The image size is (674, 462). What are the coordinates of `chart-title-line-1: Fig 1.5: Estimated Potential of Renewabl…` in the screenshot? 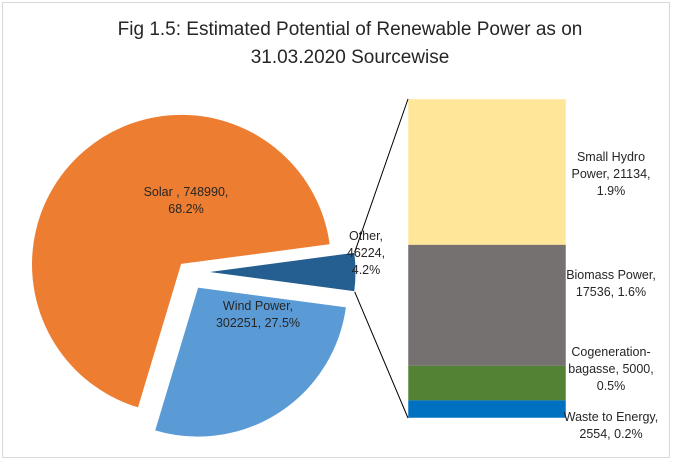 It's located at (350, 29).